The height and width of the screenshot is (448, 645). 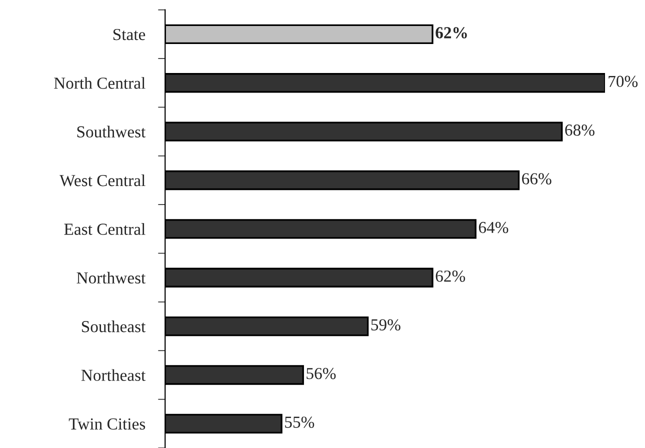 What do you see at coordinates (103, 180) in the screenshot?
I see `y-tick-label: West Central` at bounding box center [103, 180].